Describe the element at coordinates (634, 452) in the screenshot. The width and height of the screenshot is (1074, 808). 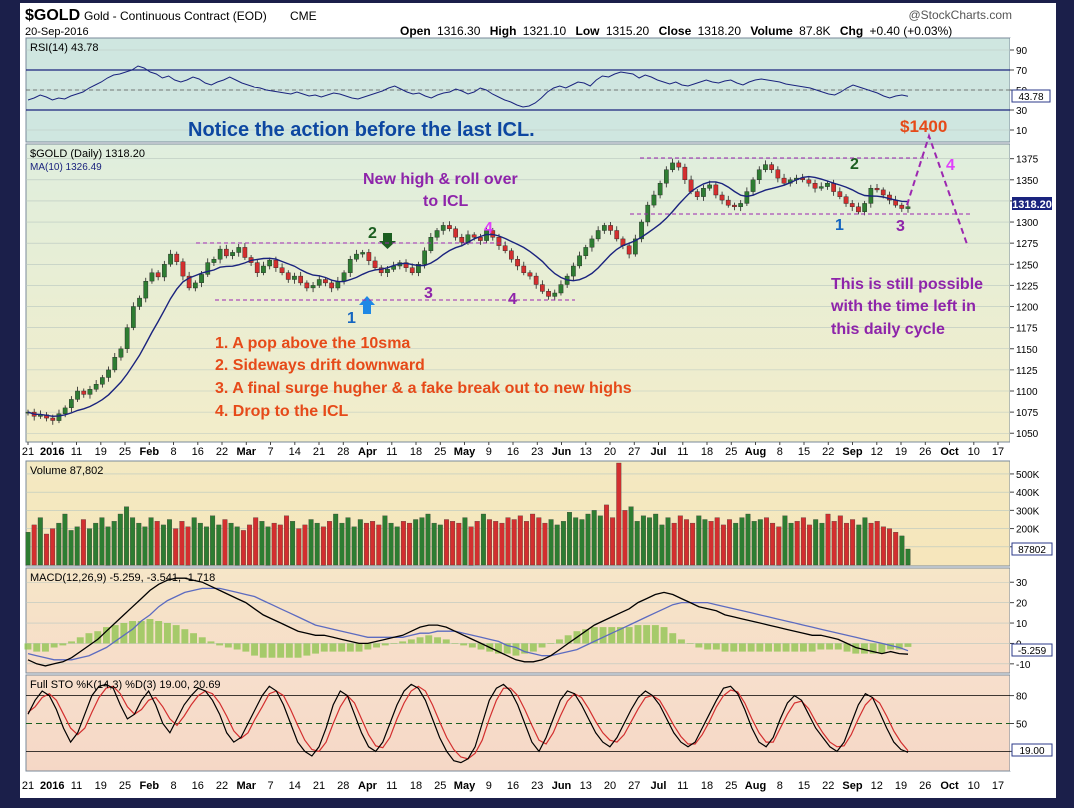
I see `x-axis-label: 27` at that location.